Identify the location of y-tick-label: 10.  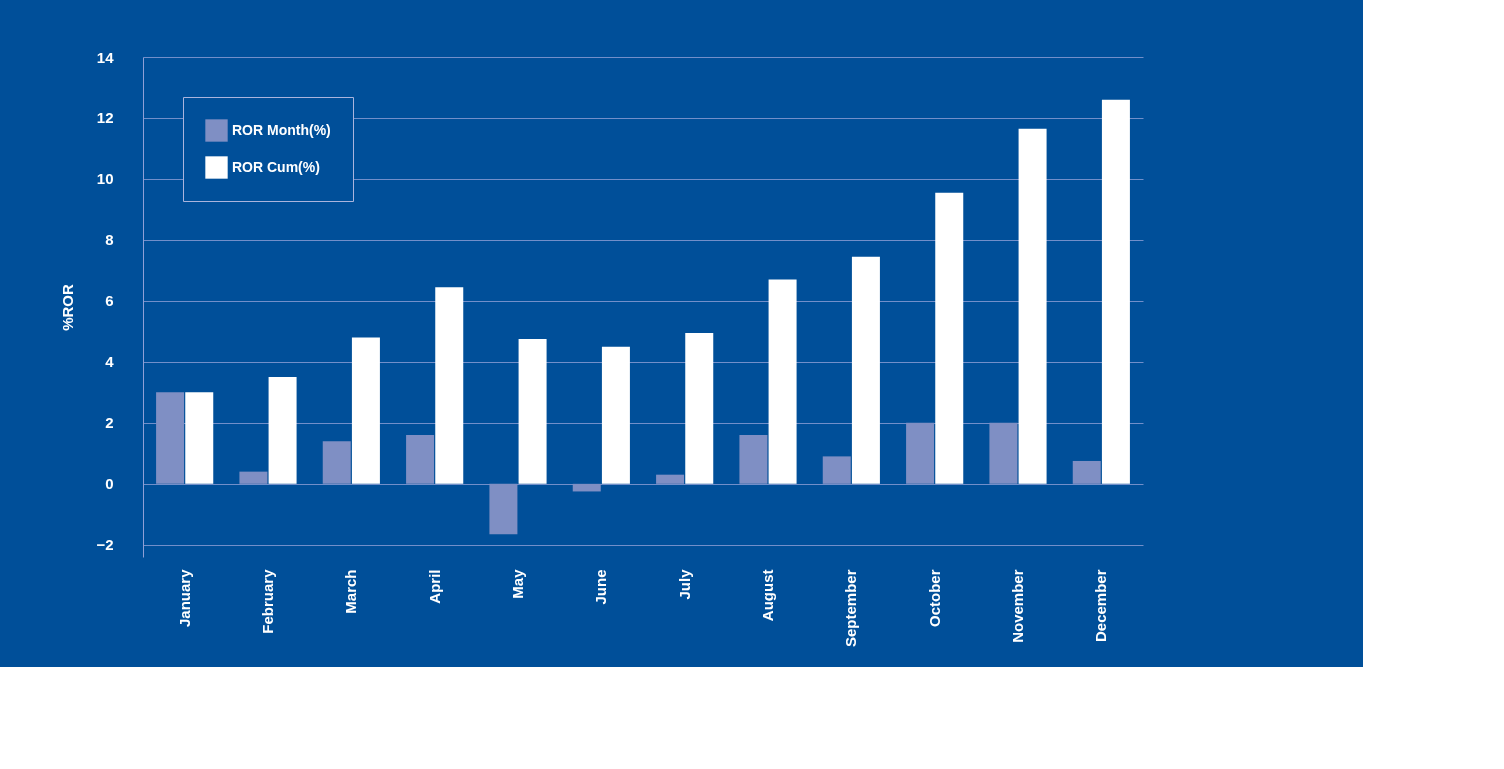
(105, 179).